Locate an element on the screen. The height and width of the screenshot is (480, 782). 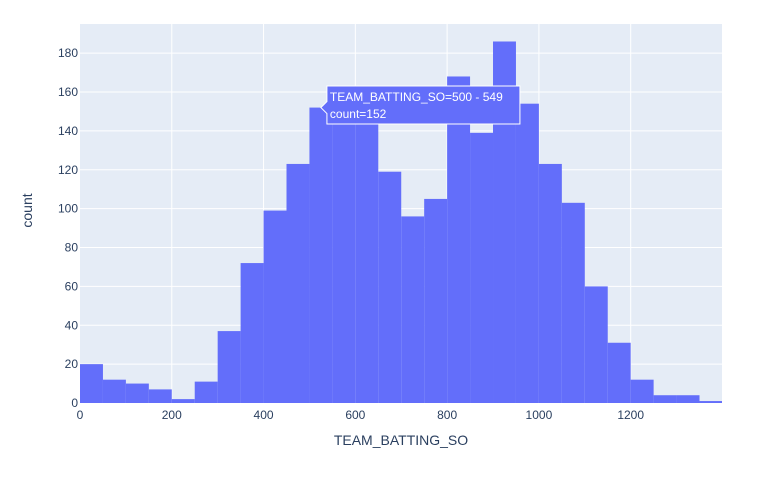
y-tick-label: 100 is located at coordinates (68, 209).